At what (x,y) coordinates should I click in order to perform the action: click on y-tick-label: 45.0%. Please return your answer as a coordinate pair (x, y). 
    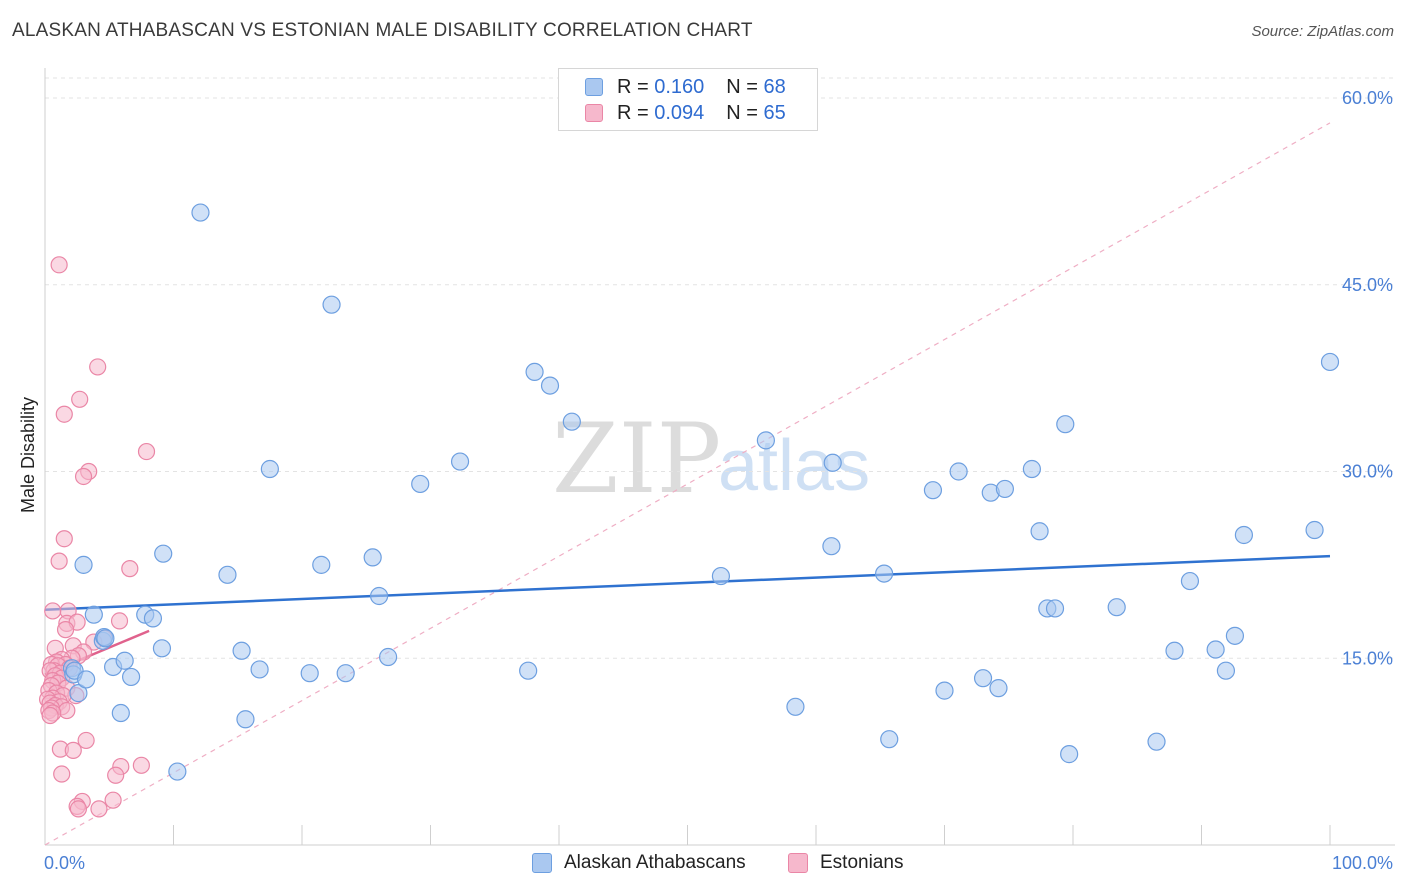
    Looking at the image, I should click on (1367, 285).